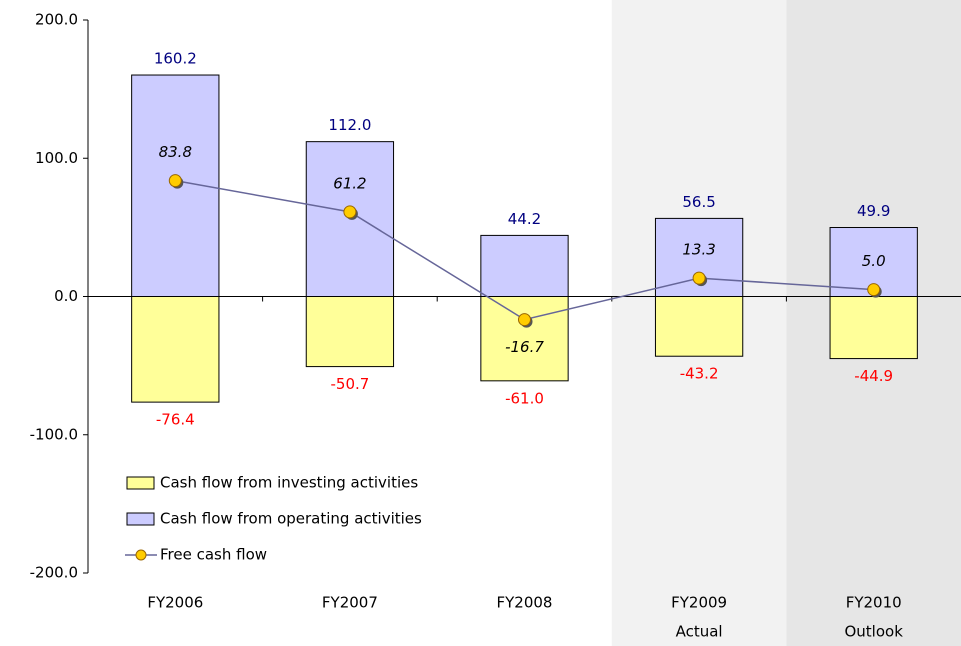 This screenshot has width=961, height=646. Describe the element at coordinates (699, 632) in the screenshot. I see `x-tick-note: Actual` at that location.